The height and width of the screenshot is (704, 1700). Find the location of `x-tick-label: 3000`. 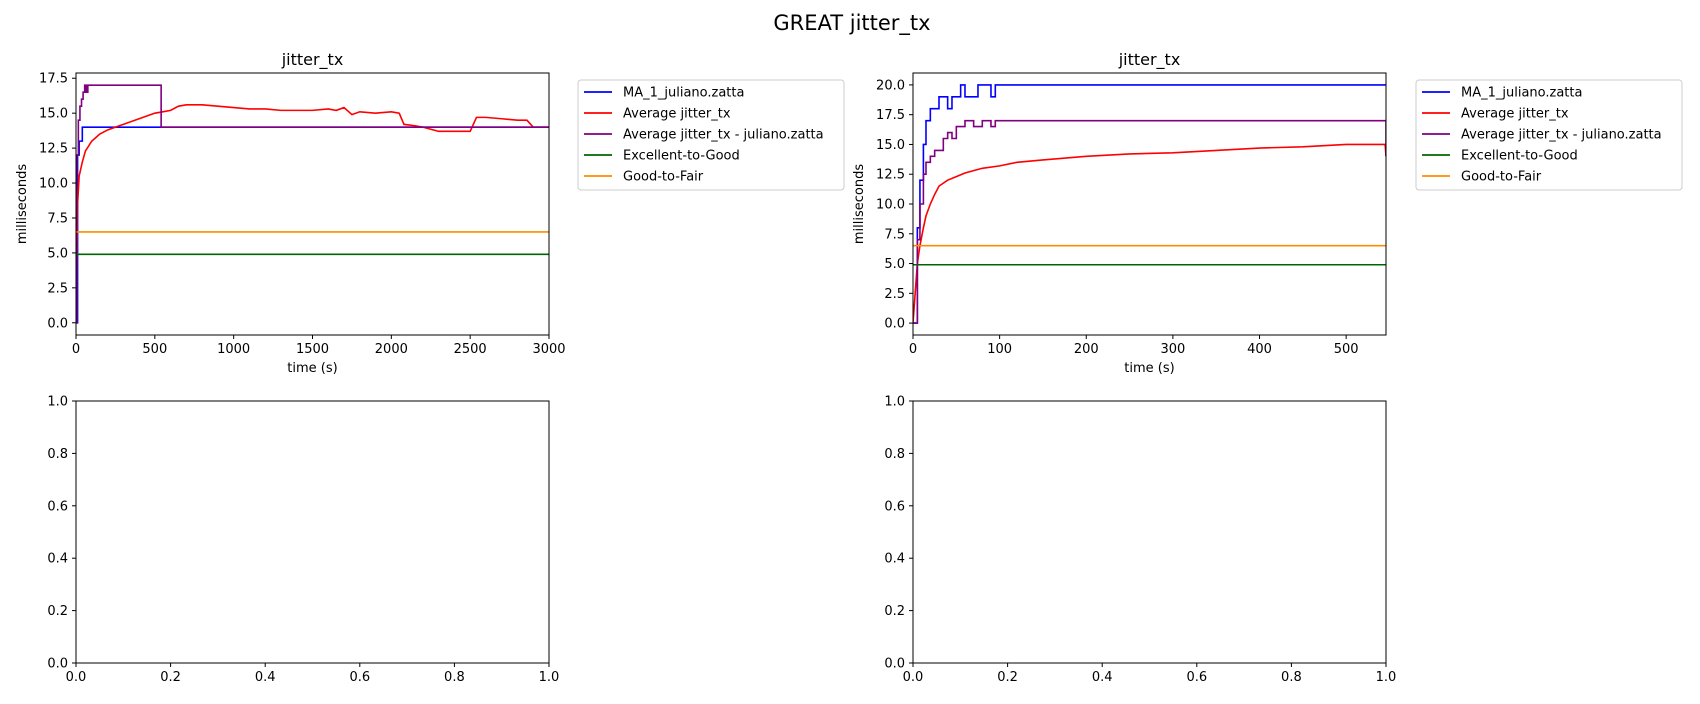

x-tick-label: 3000 is located at coordinates (548, 349).